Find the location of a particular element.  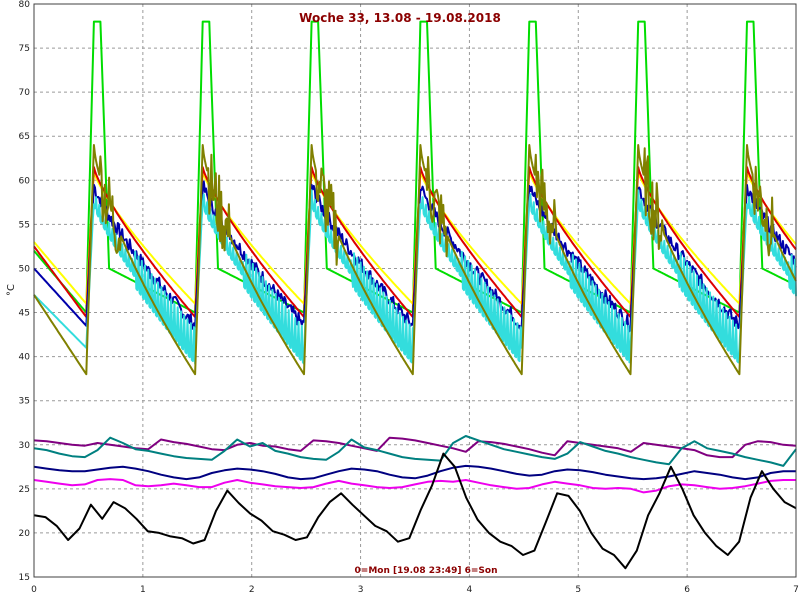

x-axis-label: 0=Mon [19.08 23:49] 6=Son is located at coordinates (426, 571).